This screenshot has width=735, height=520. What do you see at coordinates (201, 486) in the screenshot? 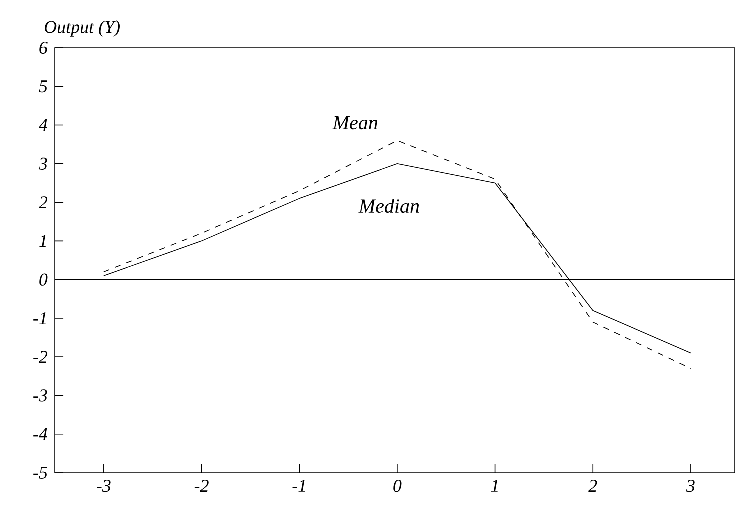
I see `x-tick-label: -2` at bounding box center [201, 486].